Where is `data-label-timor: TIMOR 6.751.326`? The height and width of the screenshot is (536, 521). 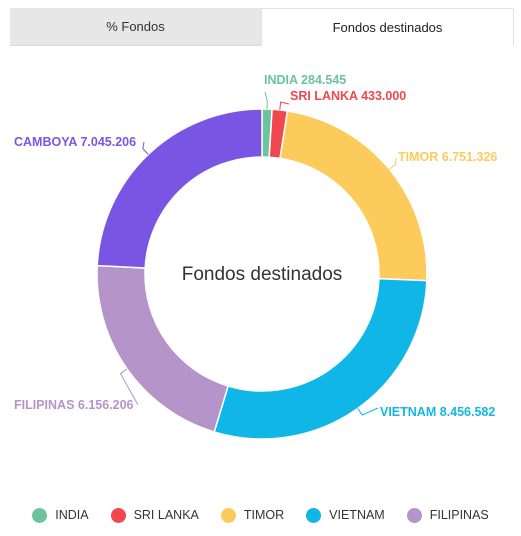
data-label-timor: TIMOR 6.751.326 is located at coordinates (447, 157).